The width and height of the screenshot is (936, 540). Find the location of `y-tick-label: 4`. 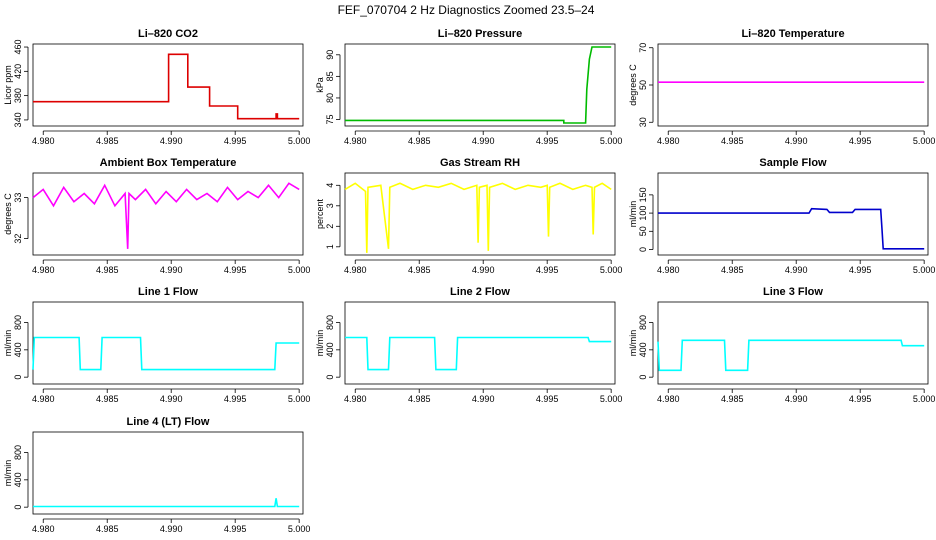

y-tick-label: 4 is located at coordinates (330, 185).